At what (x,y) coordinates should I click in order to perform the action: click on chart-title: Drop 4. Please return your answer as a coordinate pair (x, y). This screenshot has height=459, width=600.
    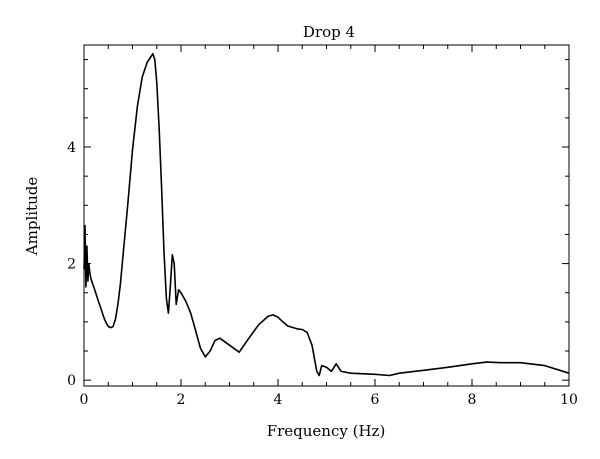
    Looking at the image, I should click on (329, 32).